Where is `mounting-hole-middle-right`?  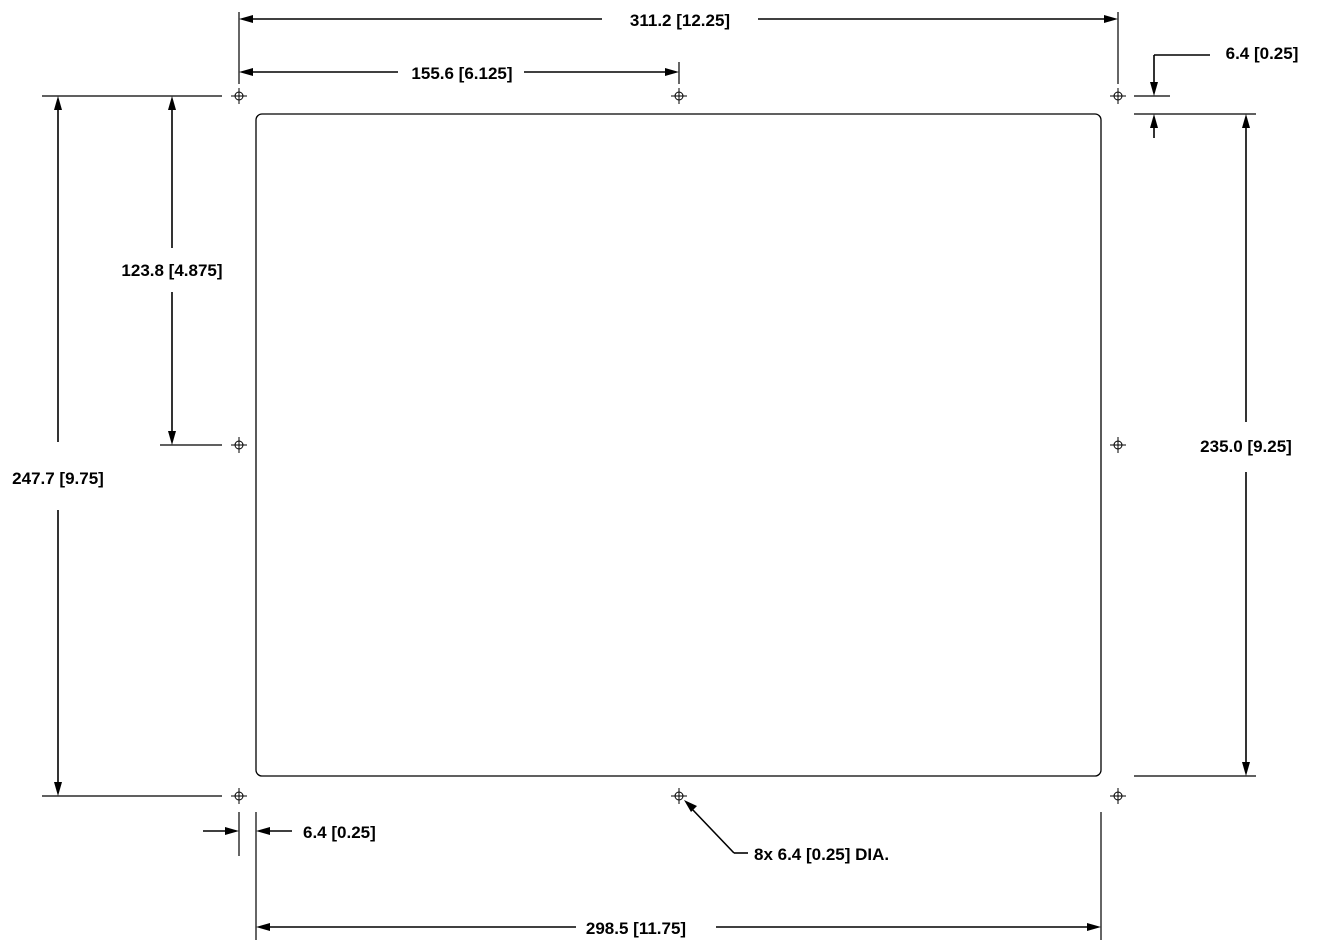
mounting-hole-middle-right is located at coordinates (1118, 445).